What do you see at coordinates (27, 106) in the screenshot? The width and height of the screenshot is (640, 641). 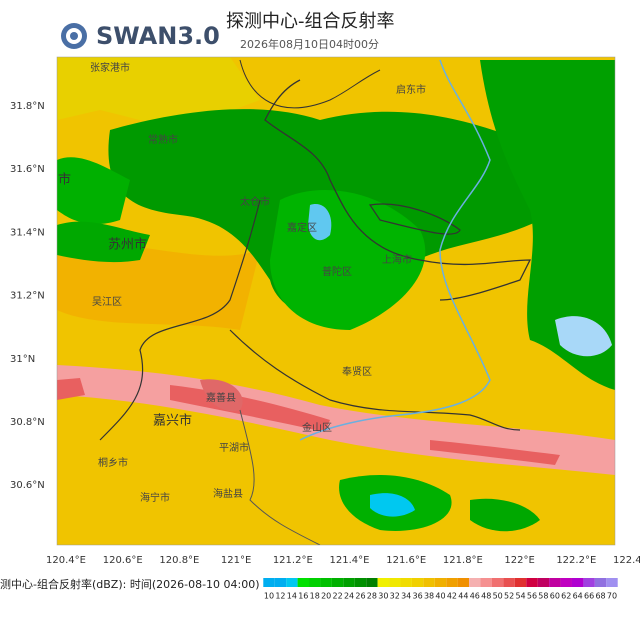 I see `lat-label: 31.8°N` at bounding box center [27, 106].